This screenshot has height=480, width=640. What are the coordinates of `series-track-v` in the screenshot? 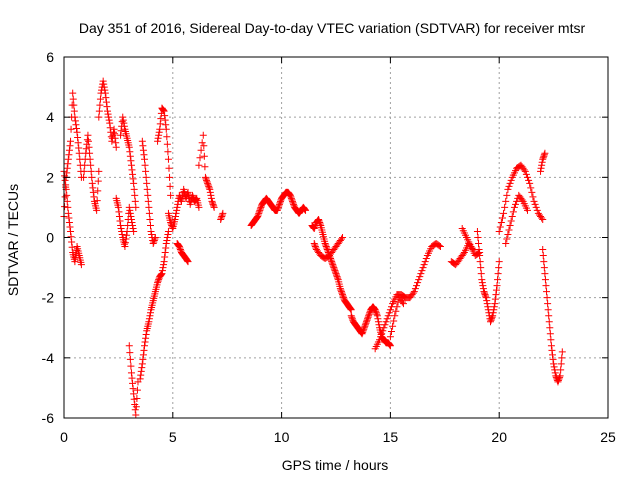 It's located at (471, 242).